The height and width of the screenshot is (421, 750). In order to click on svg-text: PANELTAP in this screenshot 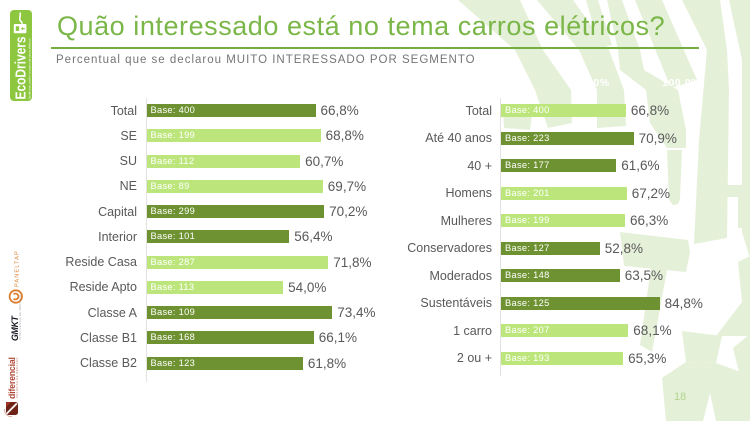, I will do `click(18, 268)`.